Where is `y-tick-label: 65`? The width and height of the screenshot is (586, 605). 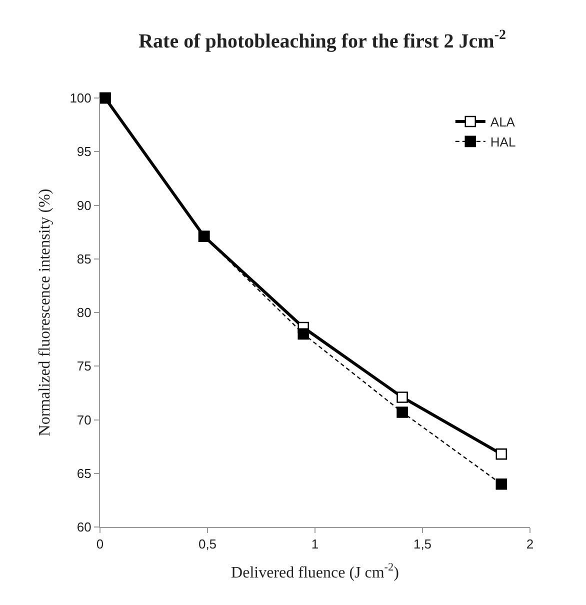
y-tick-label: 65 is located at coordinates (84, 473).